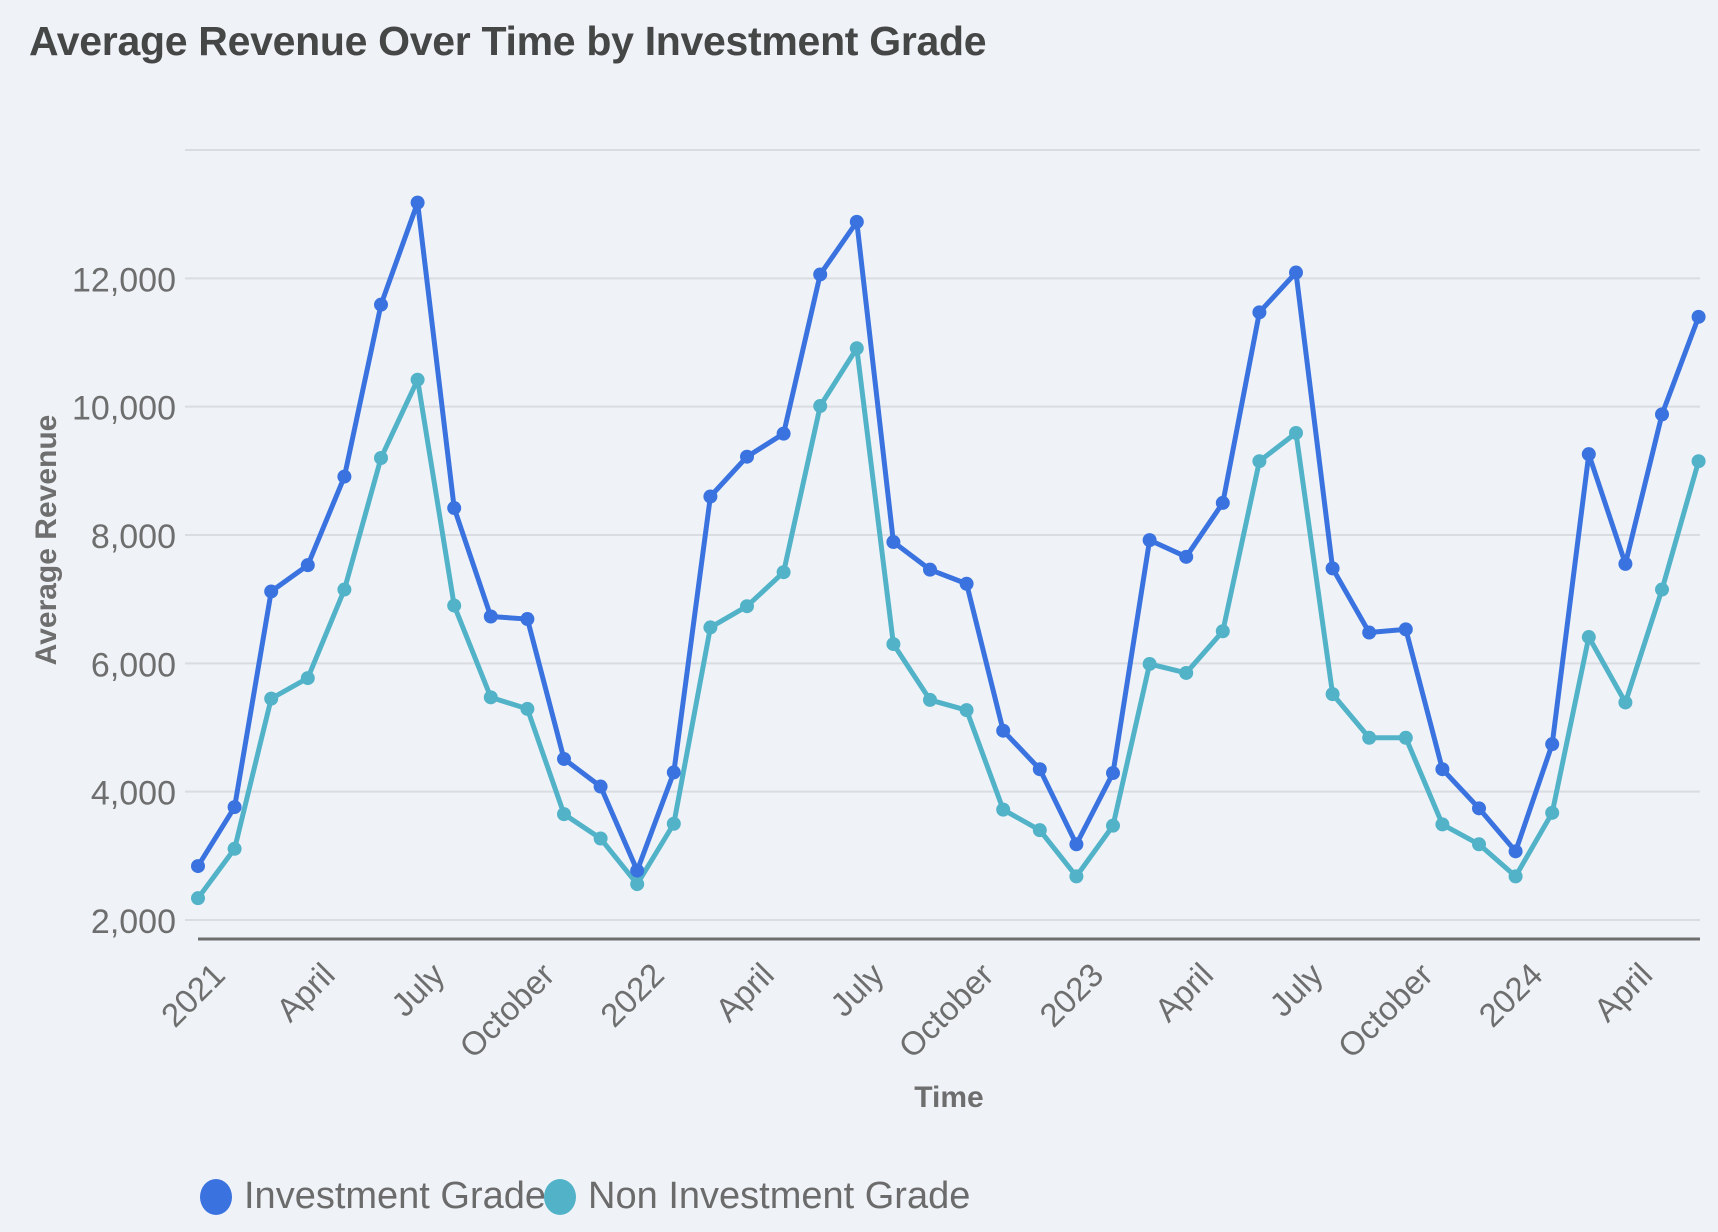 The image size is (1718, 1232). I want to click on y-tick-label: 10,000, so click(124, 409).